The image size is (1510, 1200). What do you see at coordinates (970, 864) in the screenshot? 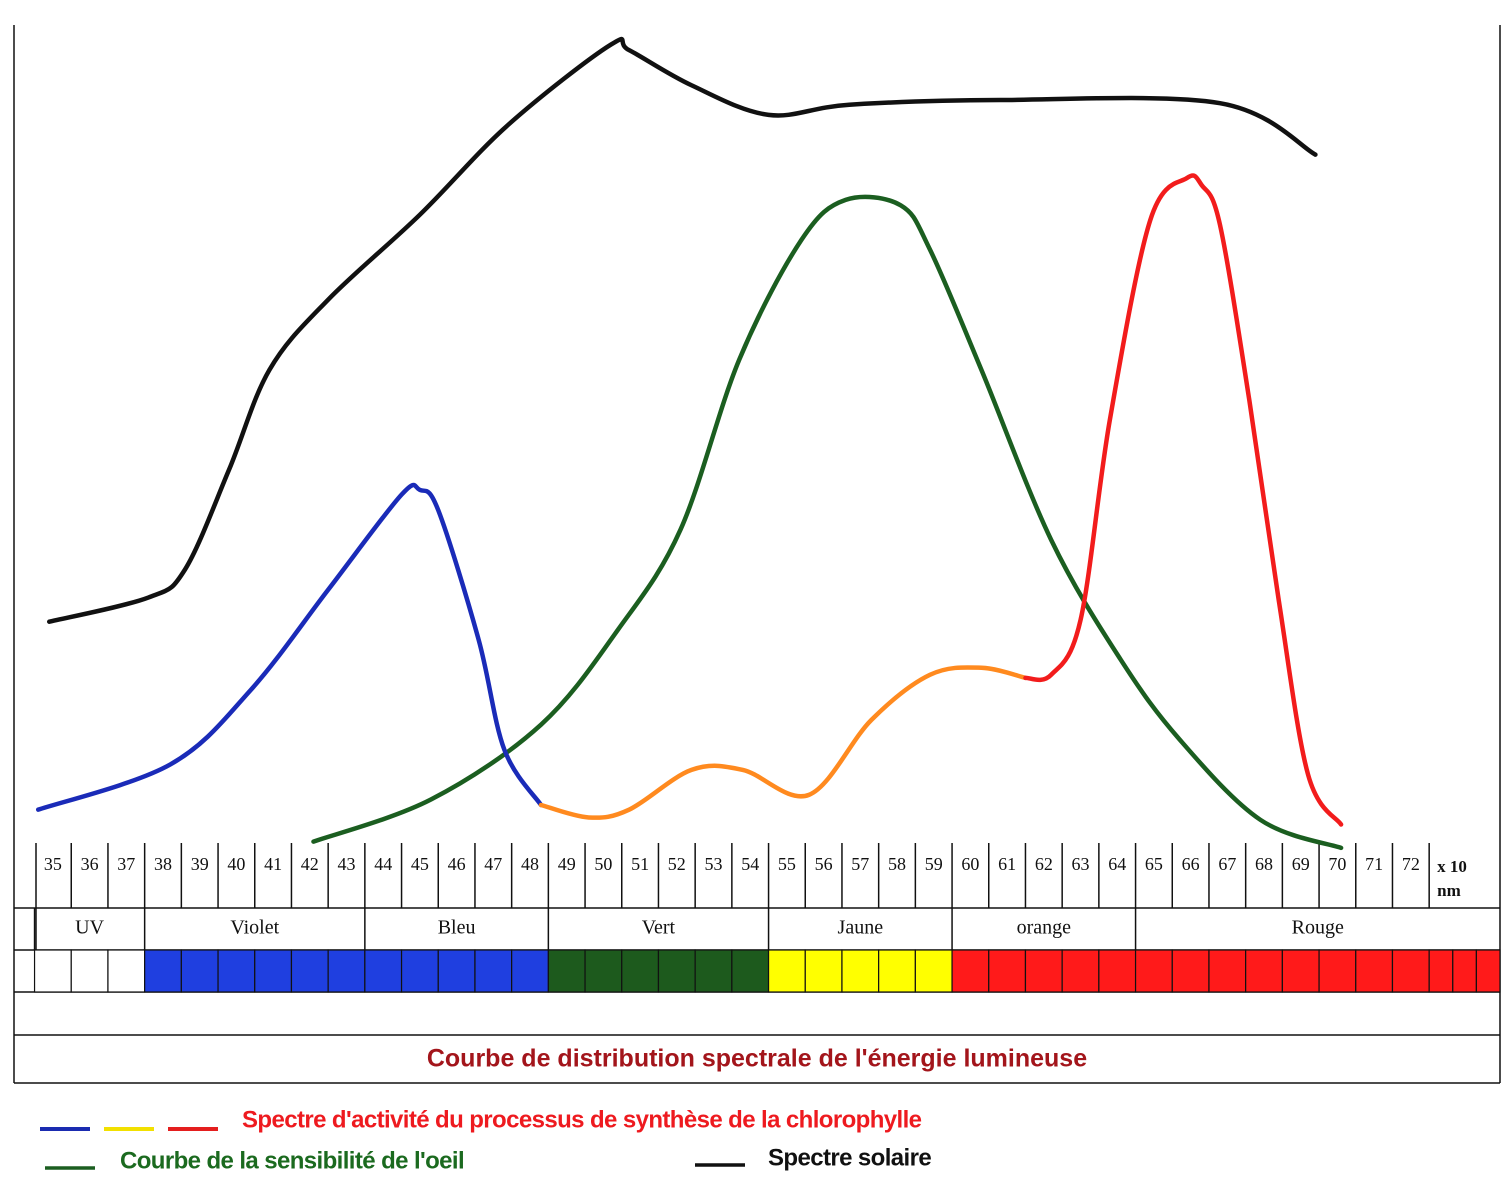
I see `x-tick-label: 60` at bounding box center [970, 864].